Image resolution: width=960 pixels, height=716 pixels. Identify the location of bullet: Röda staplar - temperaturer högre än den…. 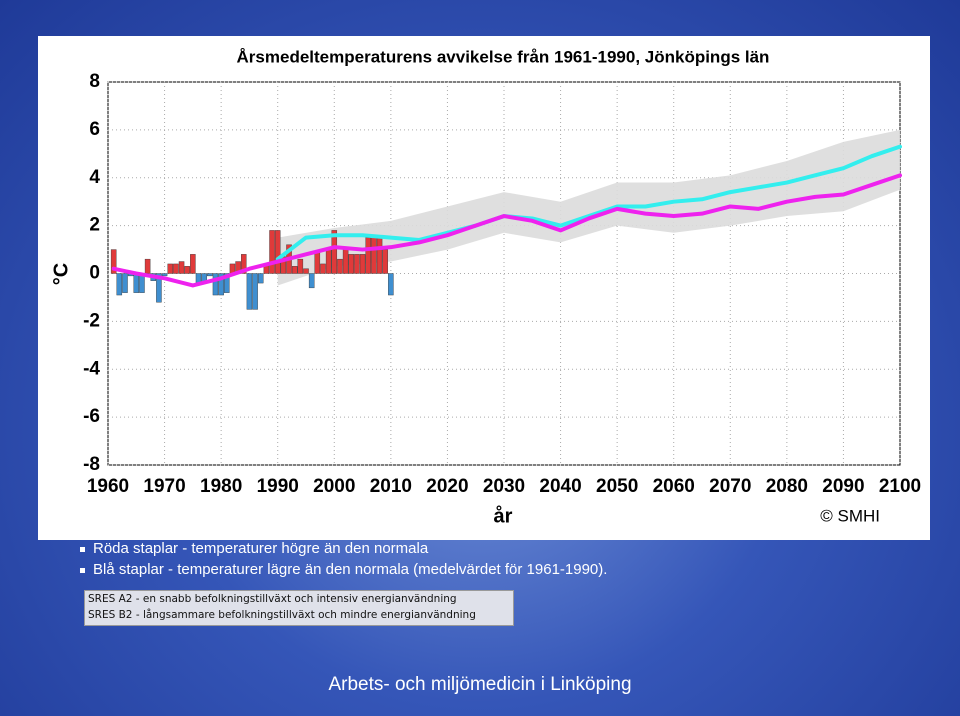
(254, 548).